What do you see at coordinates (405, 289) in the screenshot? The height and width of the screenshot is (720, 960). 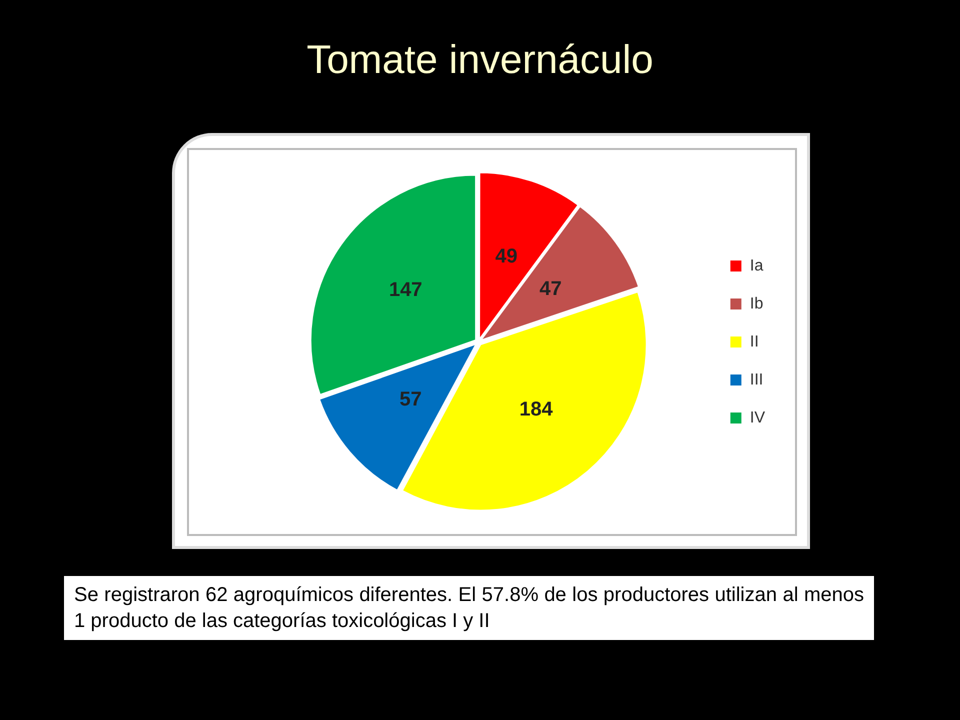 I see `data-label: 147` at bounding box center [405, 289].